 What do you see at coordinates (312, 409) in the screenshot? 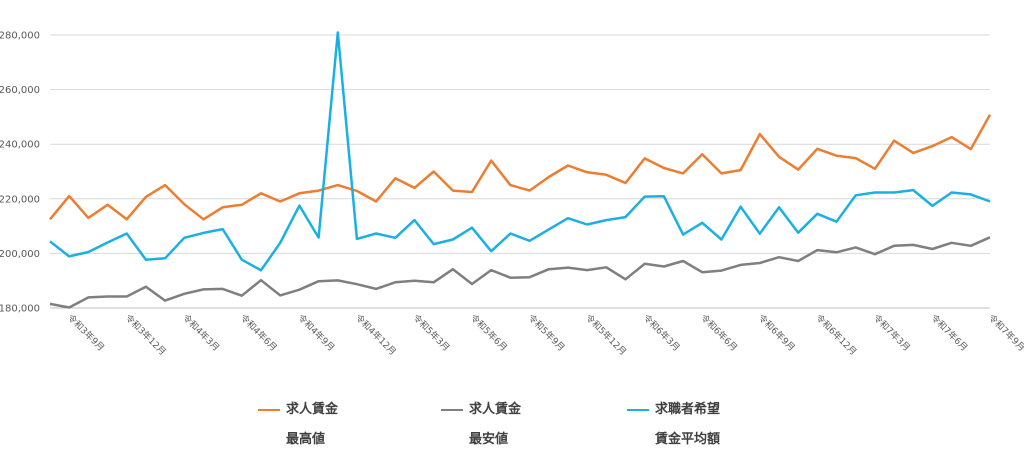
I see `legend-label-max-wage-1: 求人賃金` at bounding box center [312, 409].